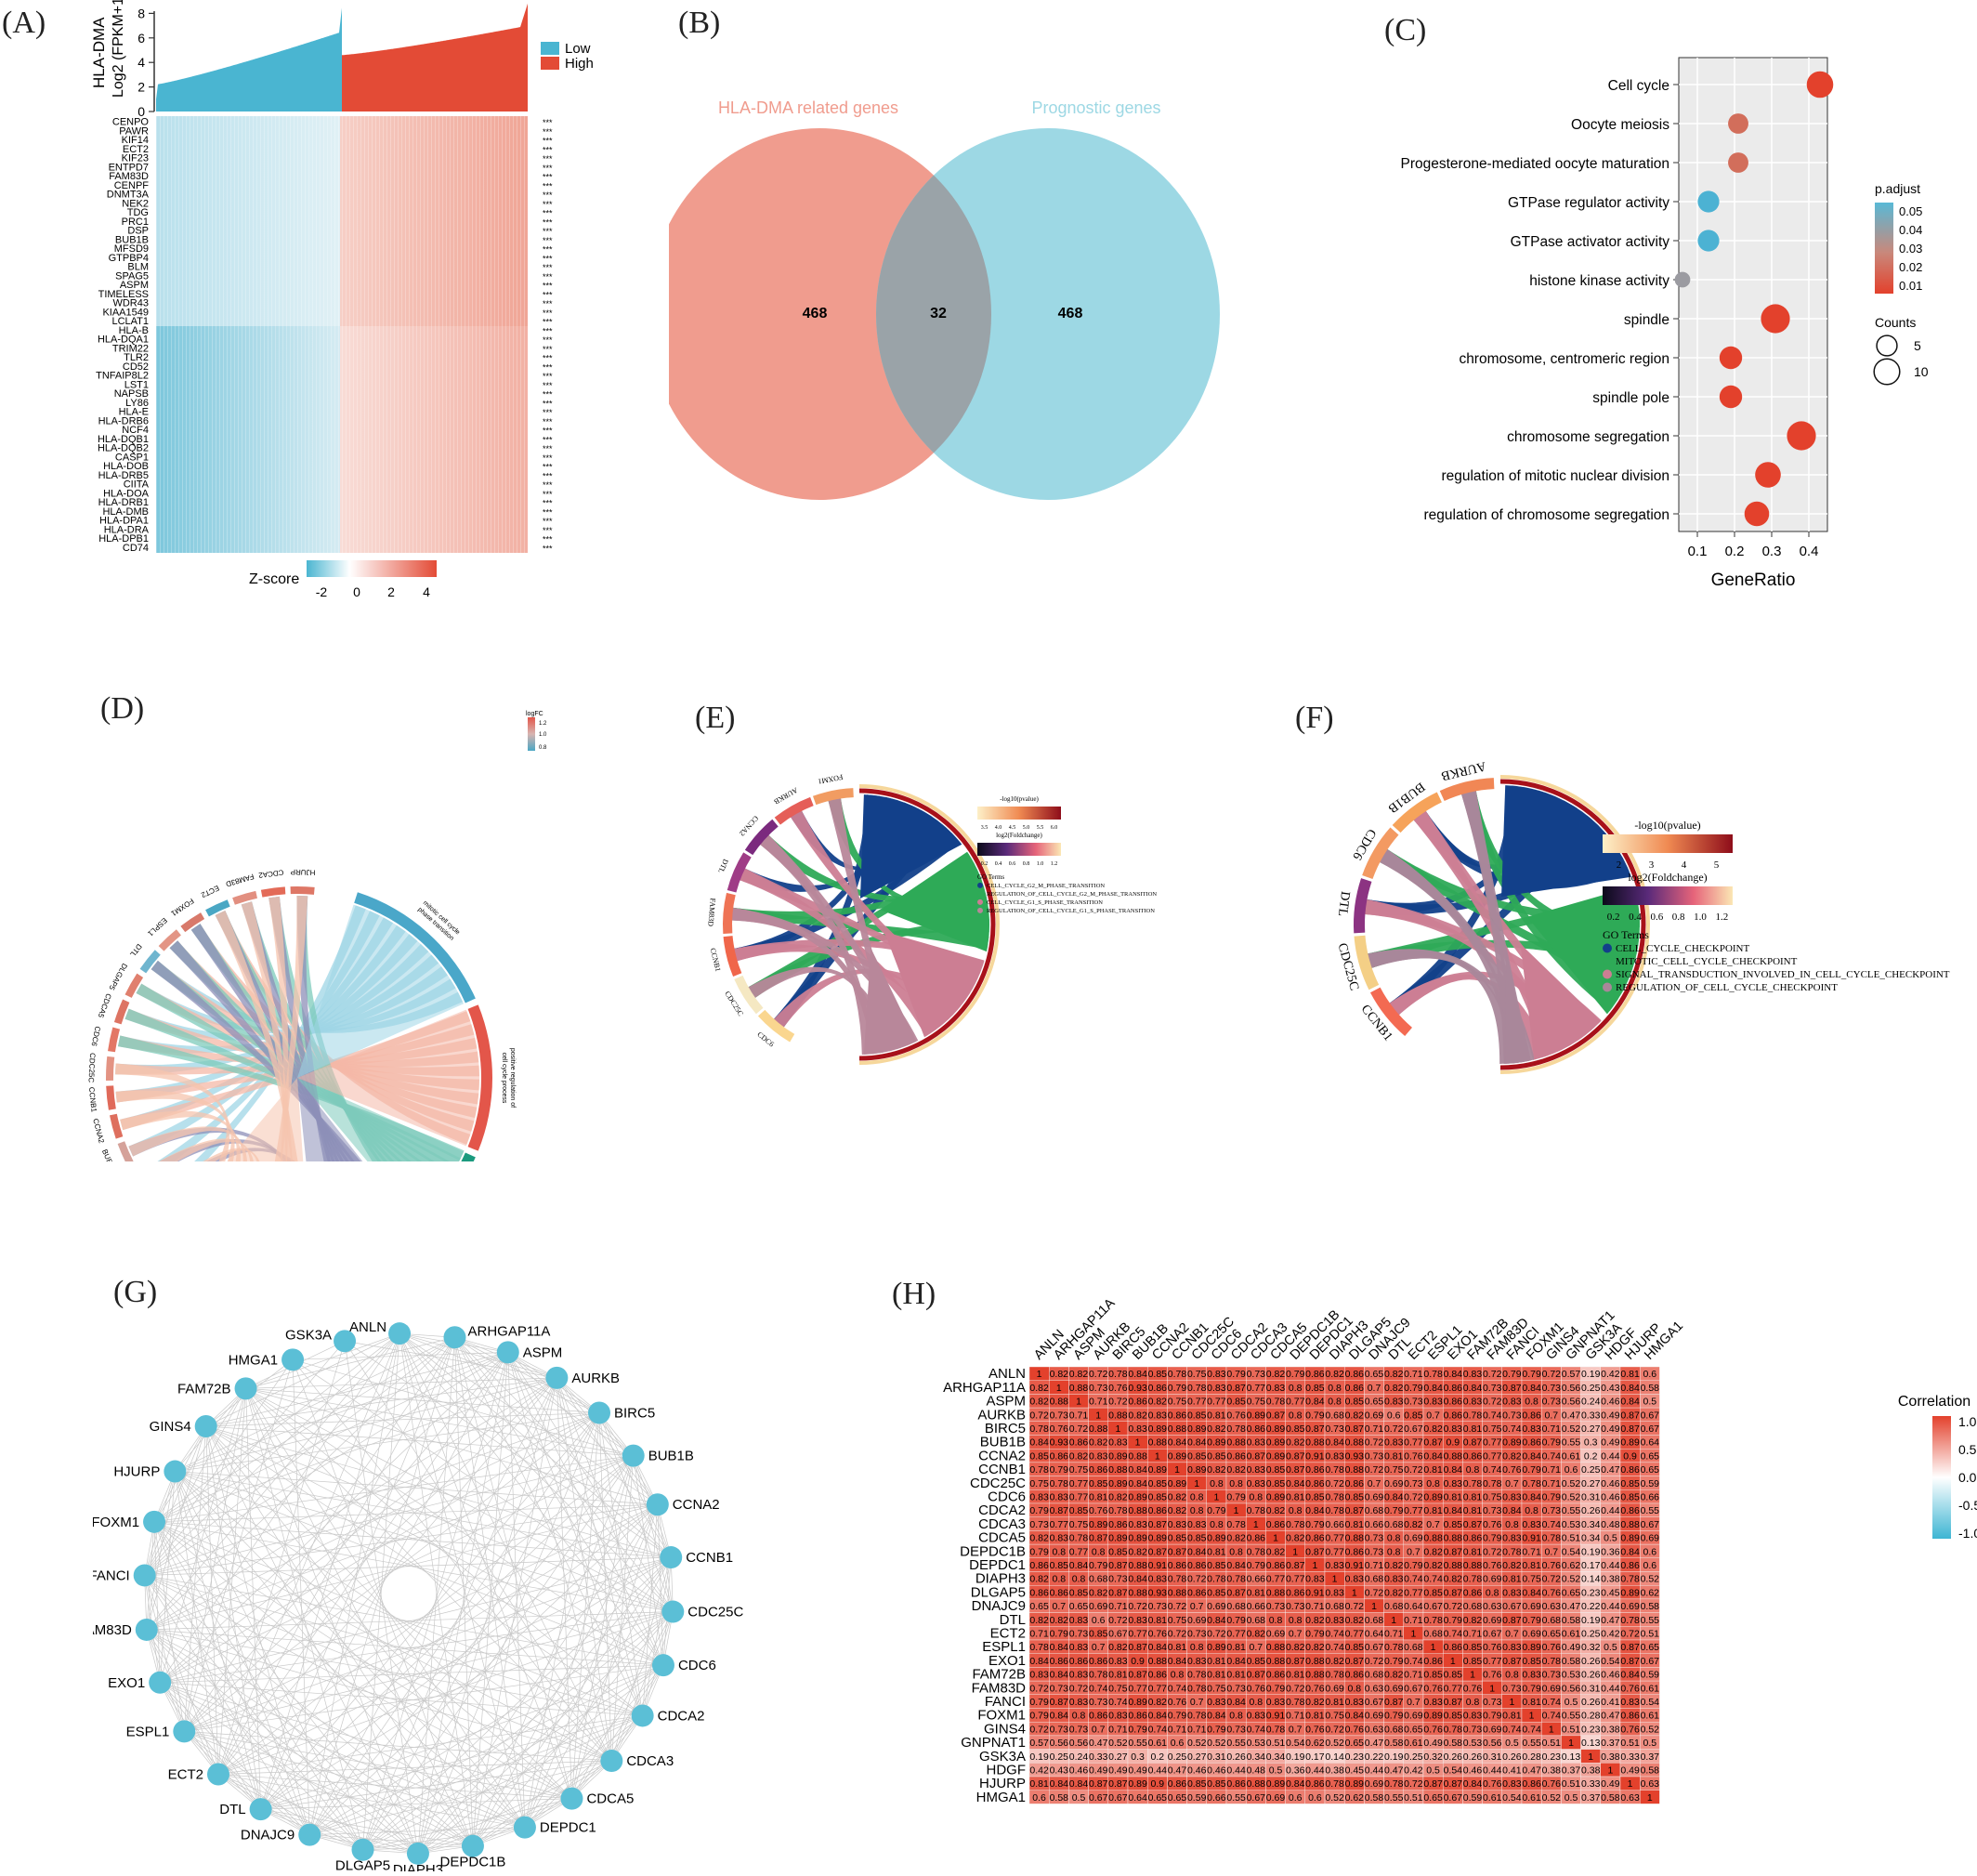  I want to click on network-node-label: DTL, so click(232, 1809).